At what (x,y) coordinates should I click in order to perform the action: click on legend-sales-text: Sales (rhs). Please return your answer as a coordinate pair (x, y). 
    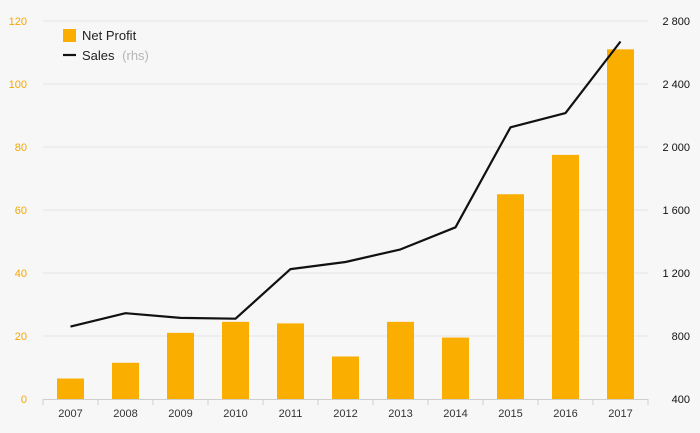
    Looking at the image, I should click on (115, 55).